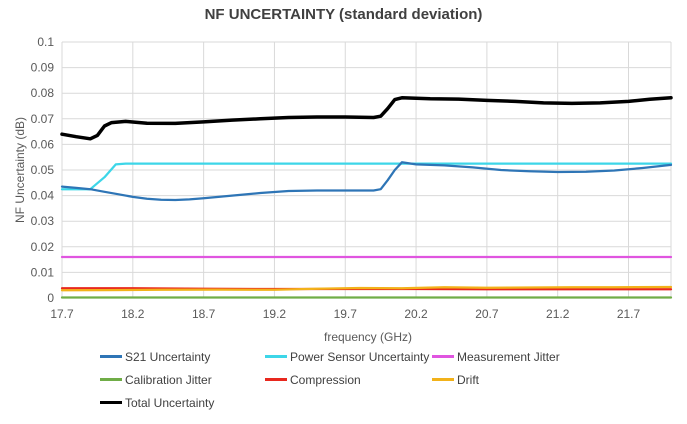  I want to click on x-tick-label: 19.2, so click(275, 314).